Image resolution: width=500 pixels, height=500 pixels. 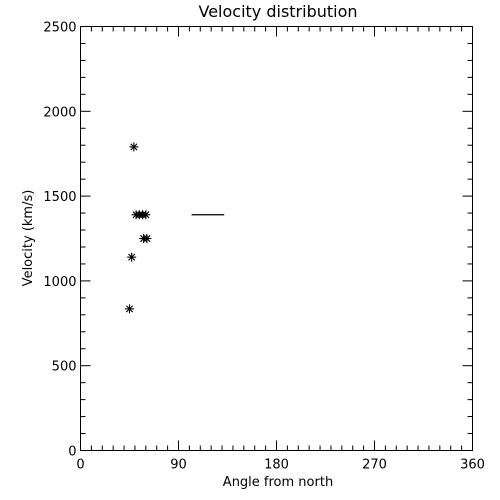 What do you see at coordinates (178, 465) in the screenshot?
I see `x-tick-label: 90` at bounding box center [178, 465].